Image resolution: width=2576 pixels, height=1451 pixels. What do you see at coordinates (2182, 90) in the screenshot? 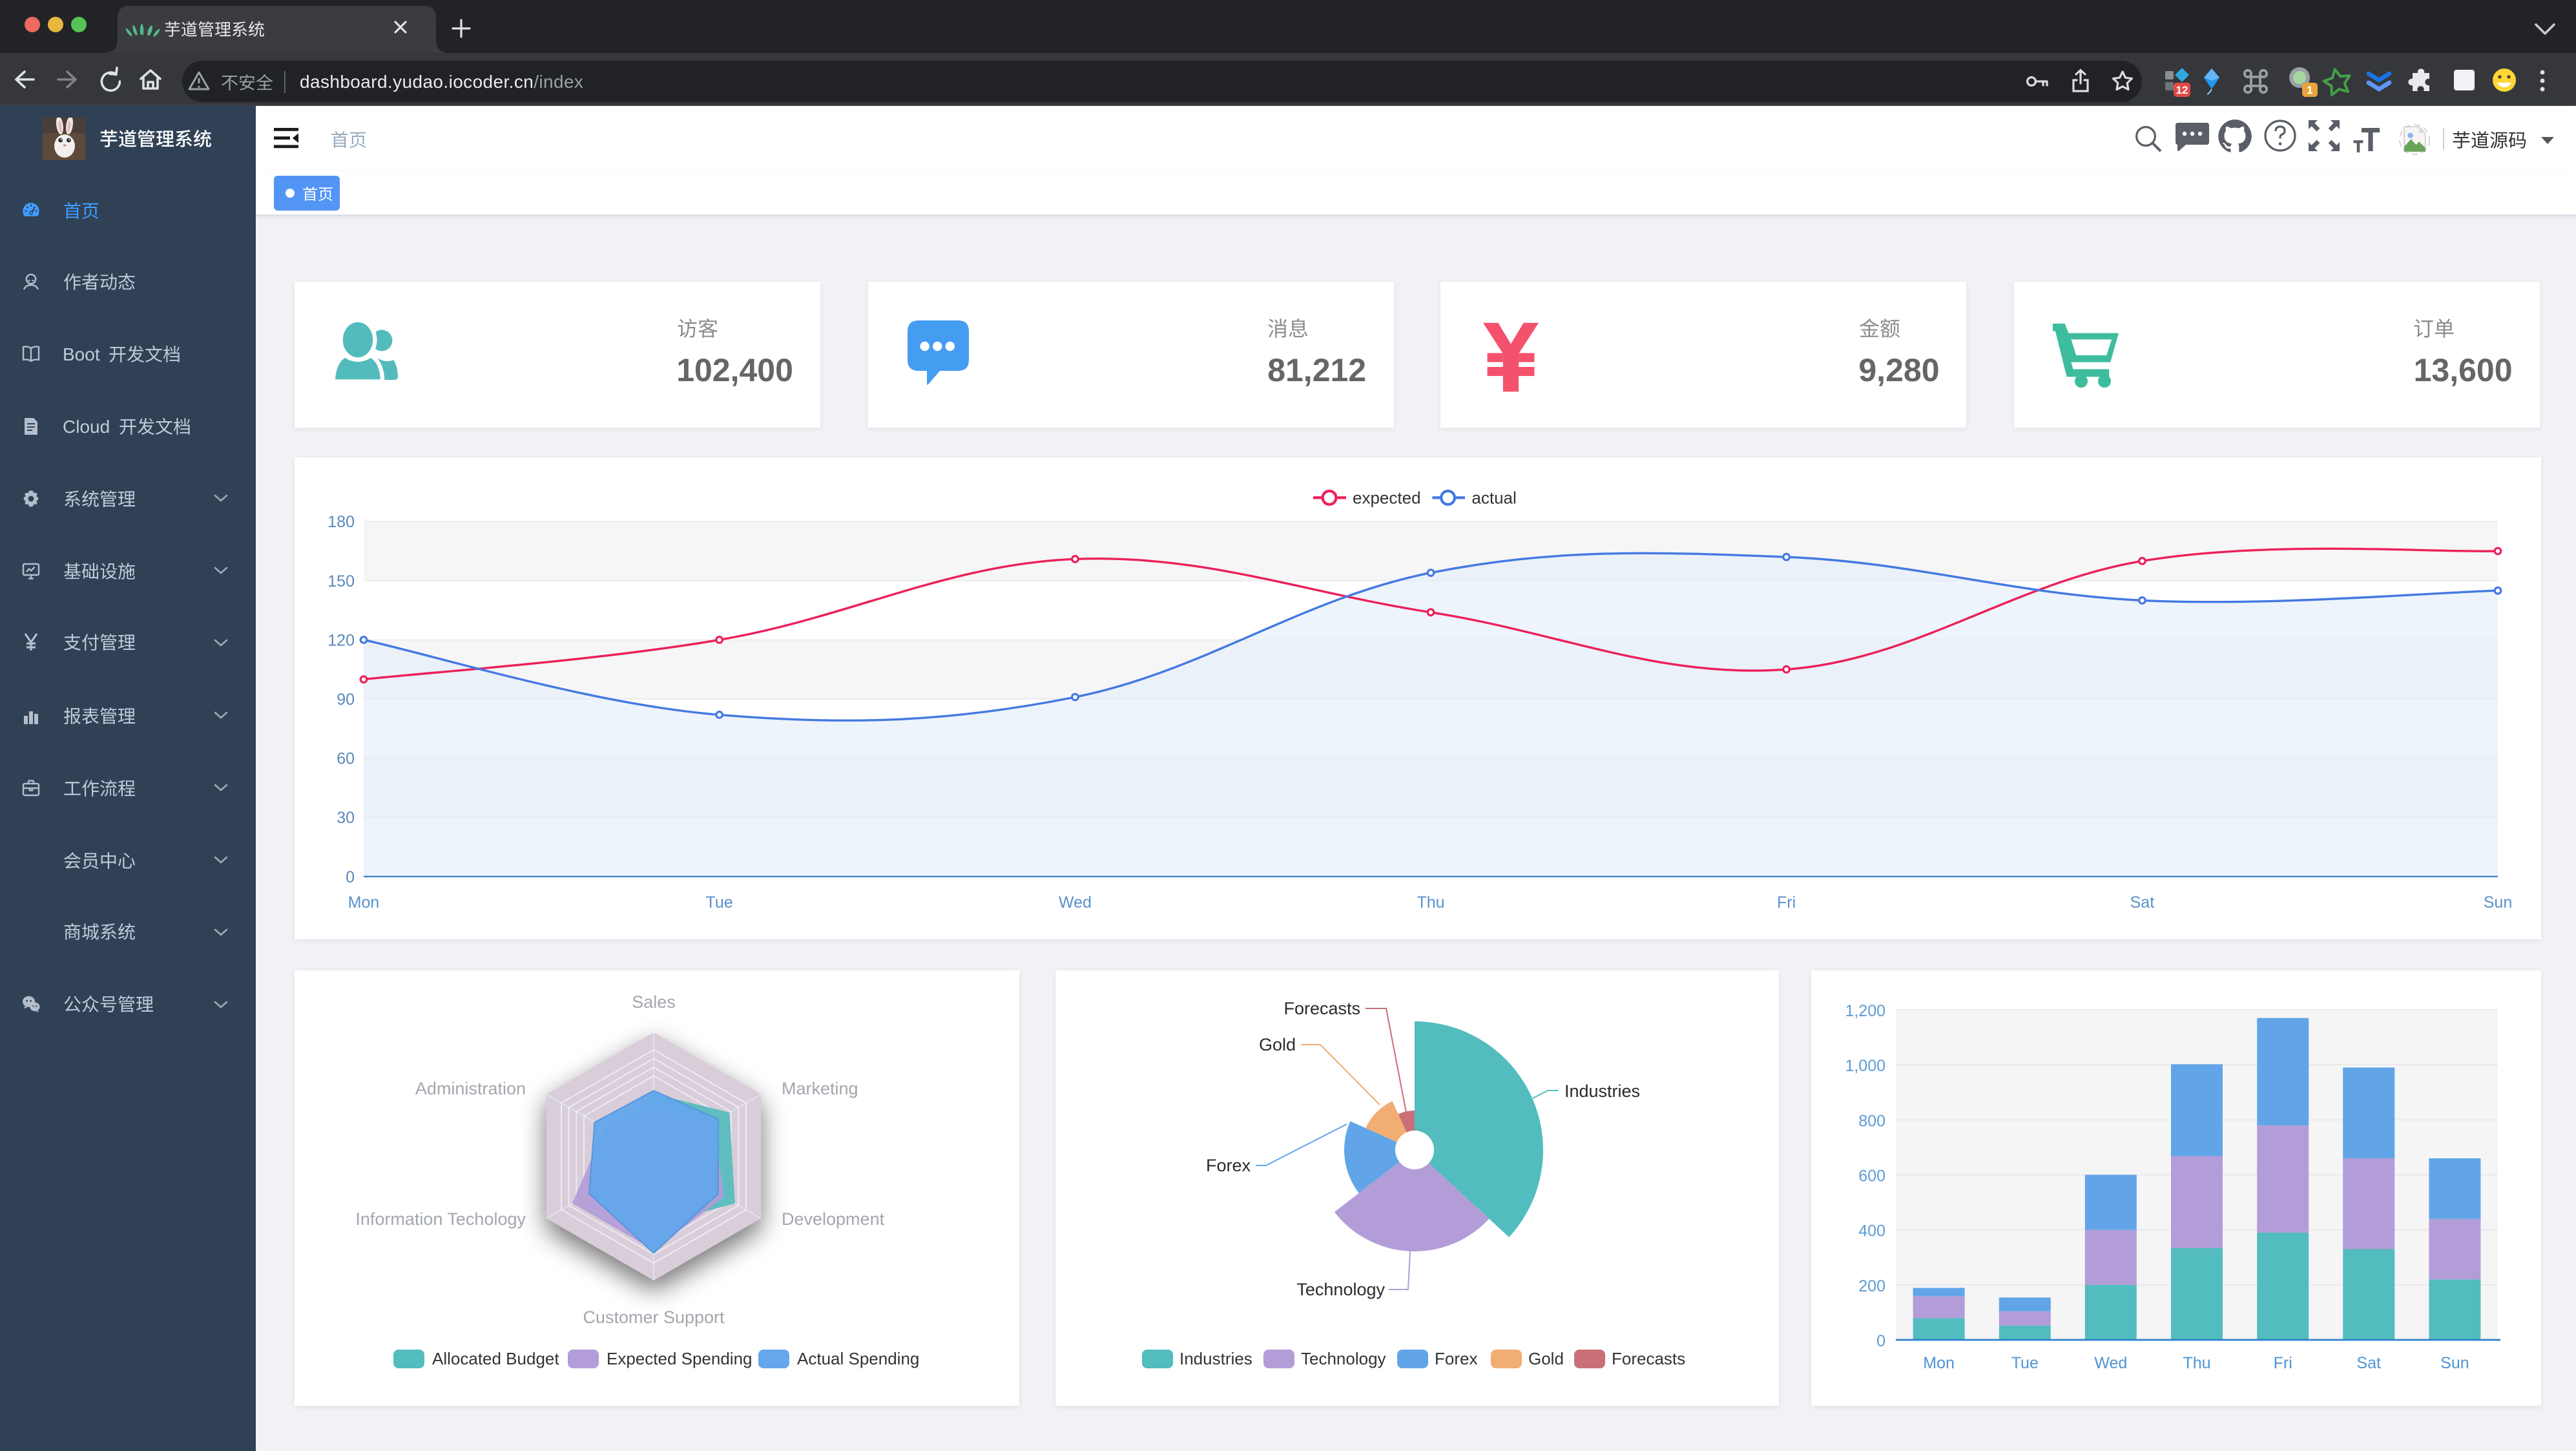
I see `svg-text: 12` at bounding box center [2182, 90].